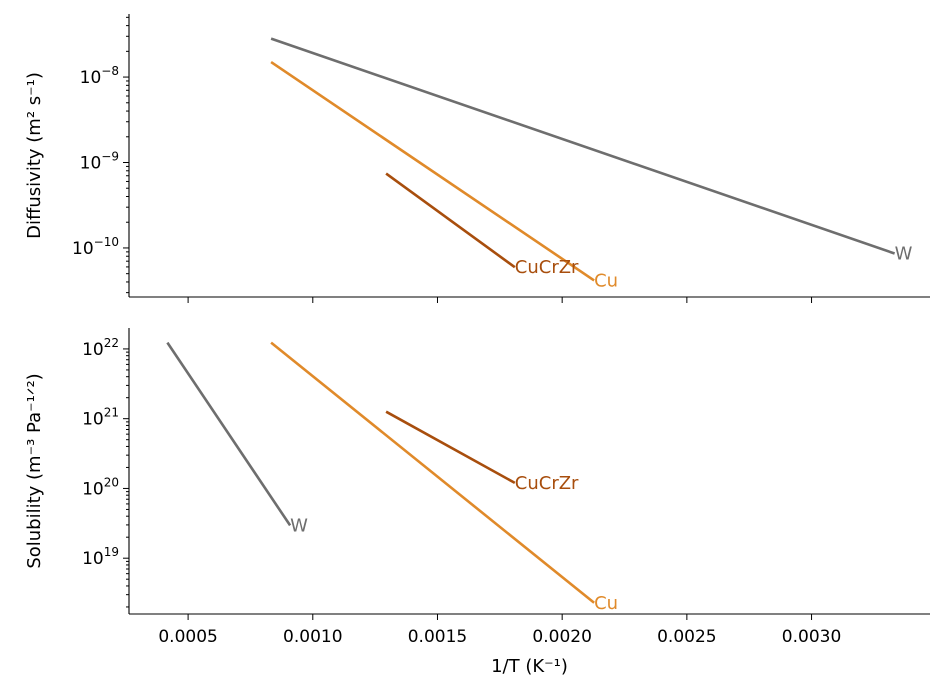 This screenshot has height=691, width=944. What do you see at coordinates (95, 247) in the screenshot?
I see `y-tick-label: 10⁻¹⁰` at bounding box center [95, 247].